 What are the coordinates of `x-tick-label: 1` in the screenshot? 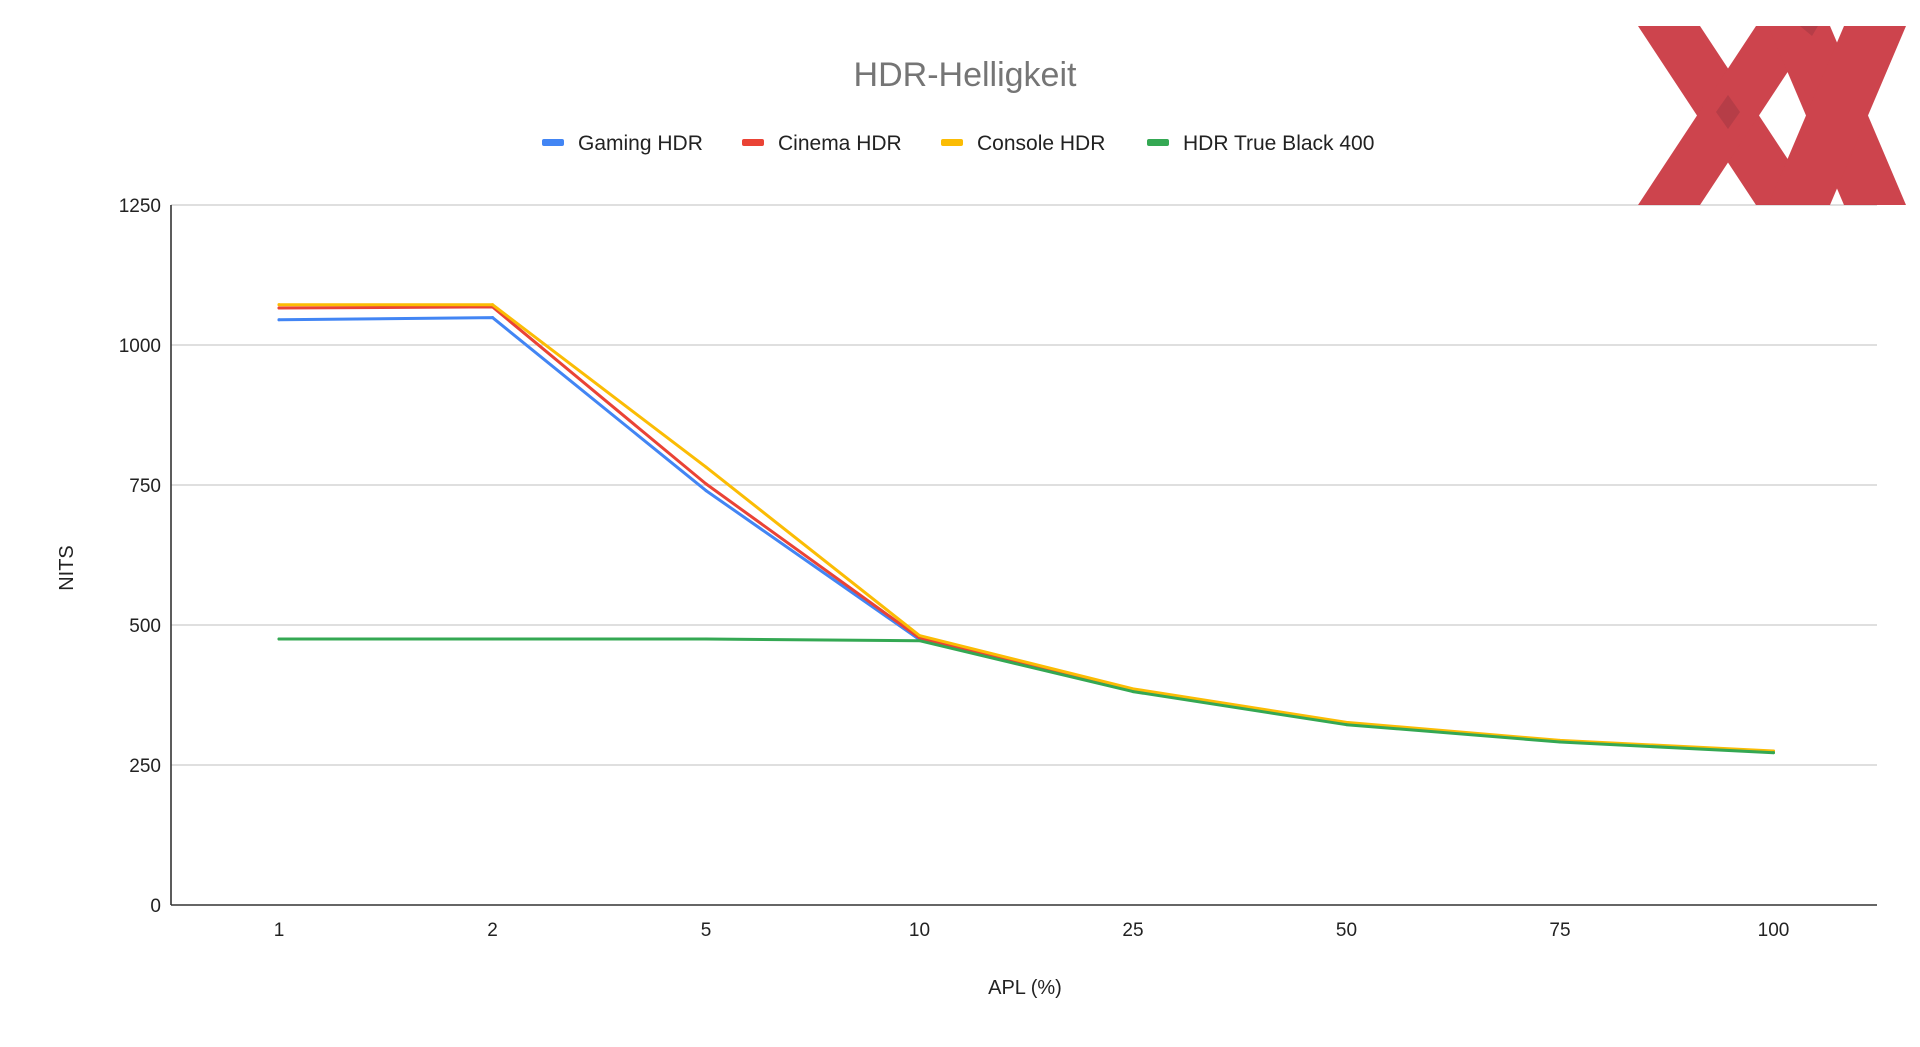 It's located at (279, 930).